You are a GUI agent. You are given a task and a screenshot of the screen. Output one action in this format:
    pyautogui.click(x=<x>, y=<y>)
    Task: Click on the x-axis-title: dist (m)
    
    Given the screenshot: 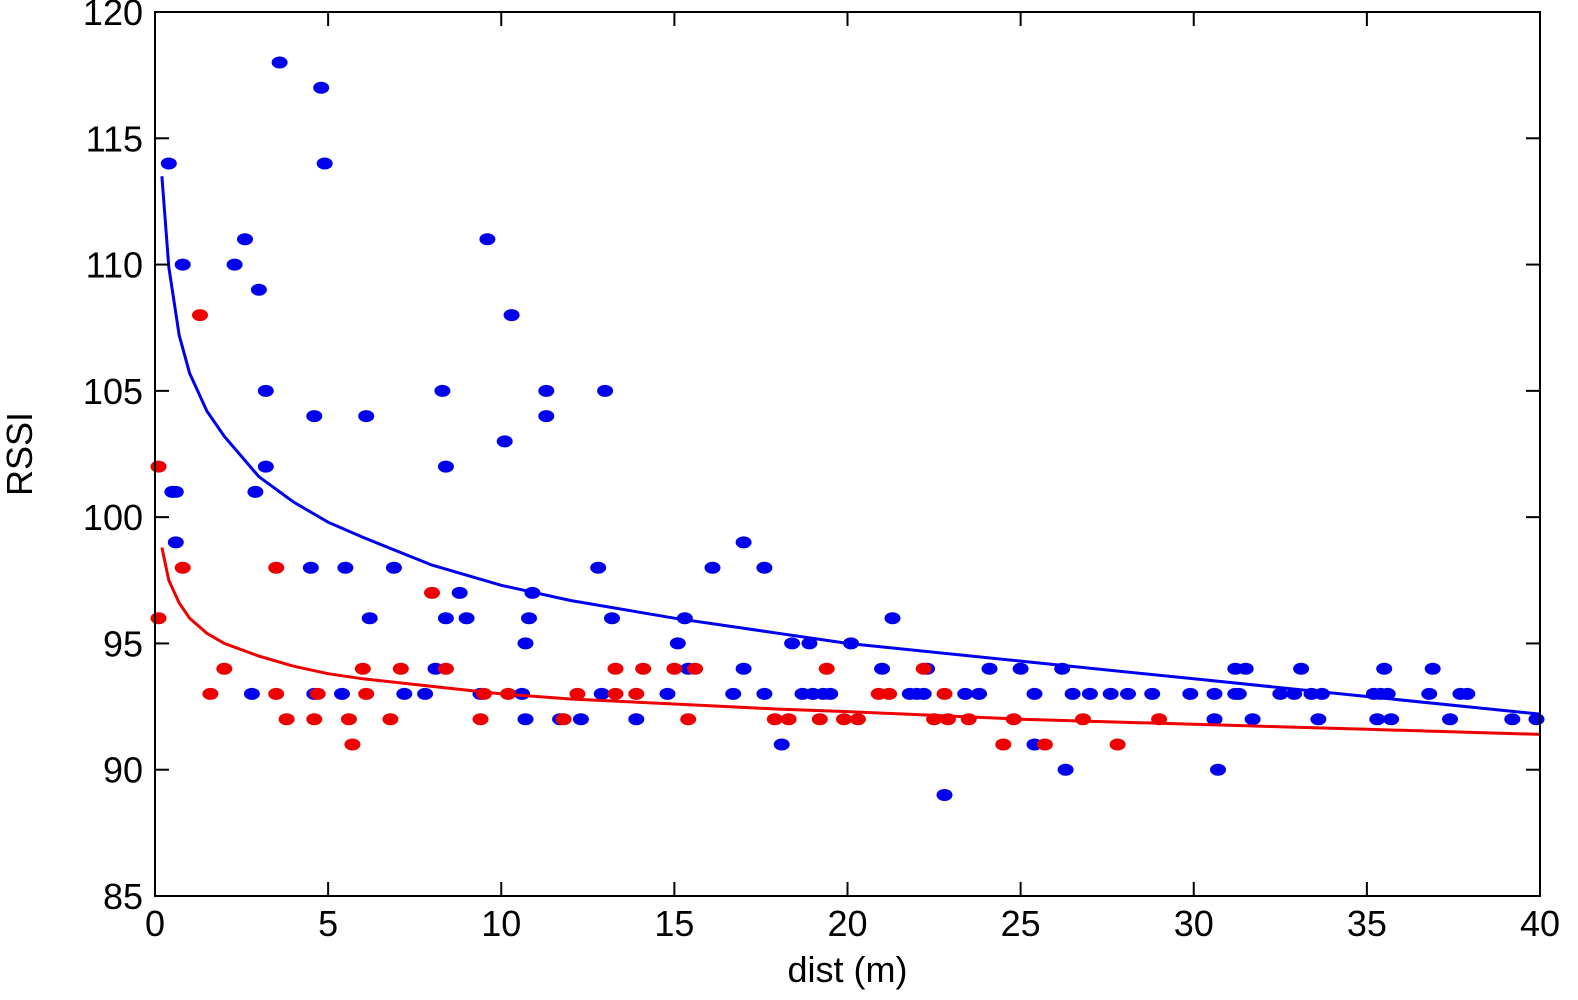 What is the action you would take?
    pyautogui.click(x=848, y=969)
    